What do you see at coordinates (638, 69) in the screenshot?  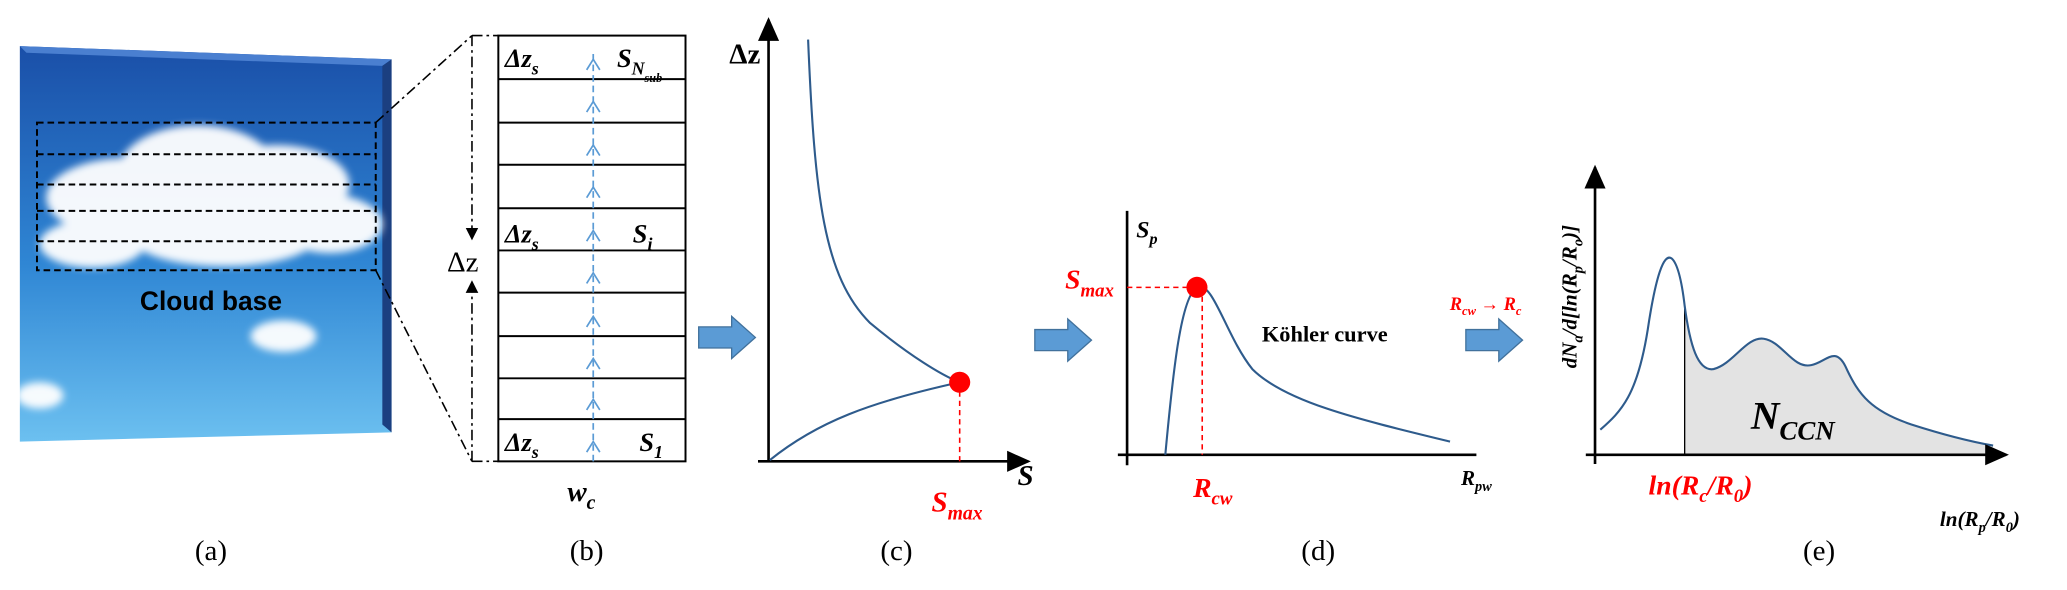 I see `subscript: N` at bounding box center [638, 69].